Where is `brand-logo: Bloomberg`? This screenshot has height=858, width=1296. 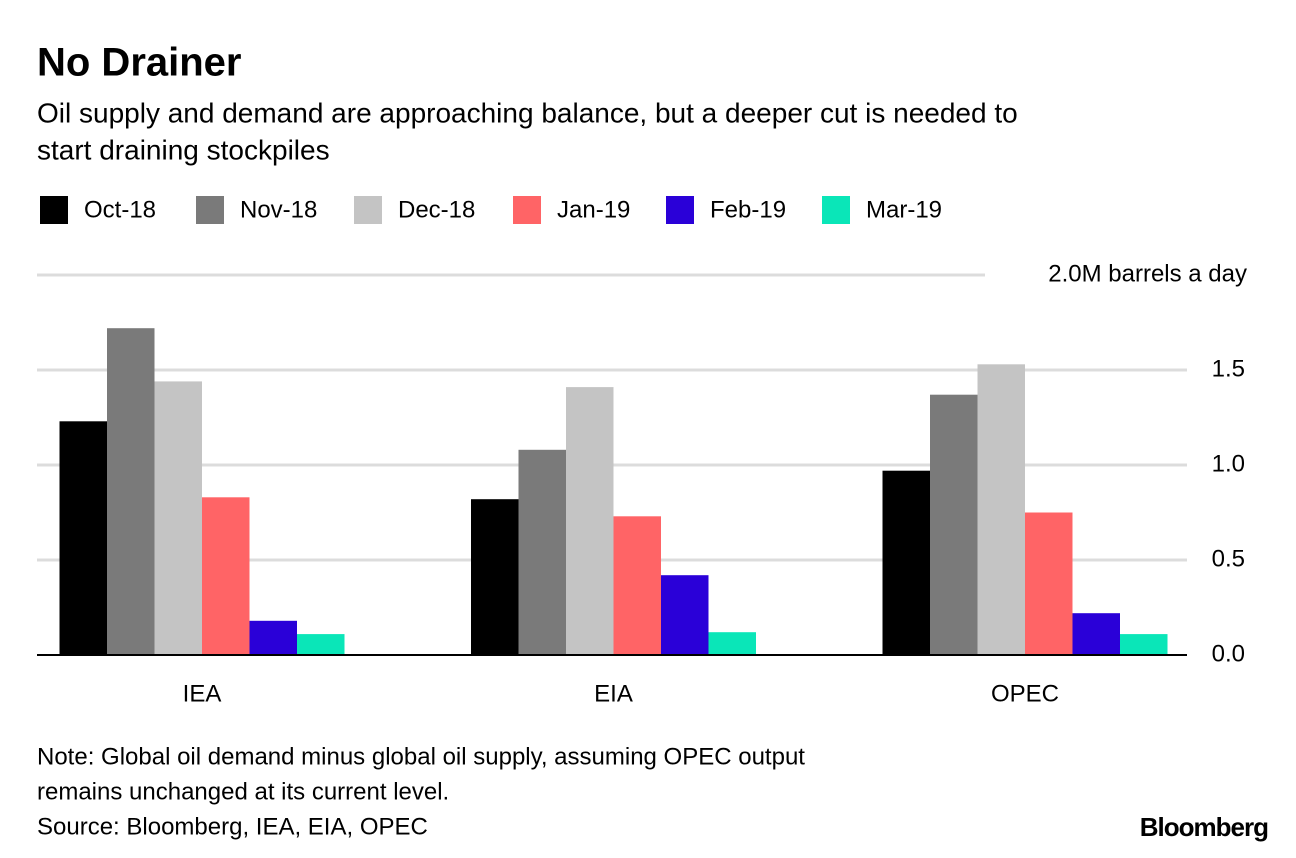 brand-logo: Bloomberg is located at coordinates (1204, 827).